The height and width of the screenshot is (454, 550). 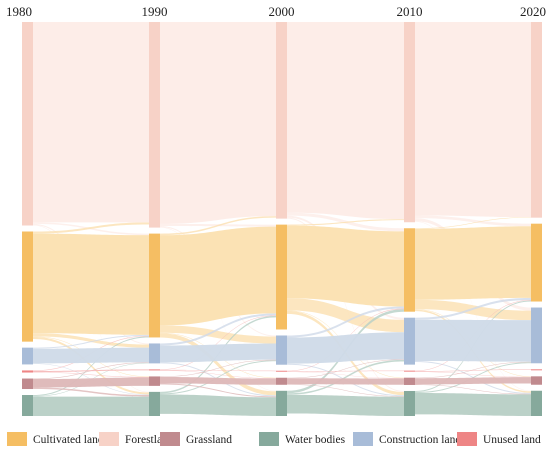 What do you see at coordinates (27, 384) in the screenshot?
I see `node-grassland-1980` at bounding box center [27, 384].